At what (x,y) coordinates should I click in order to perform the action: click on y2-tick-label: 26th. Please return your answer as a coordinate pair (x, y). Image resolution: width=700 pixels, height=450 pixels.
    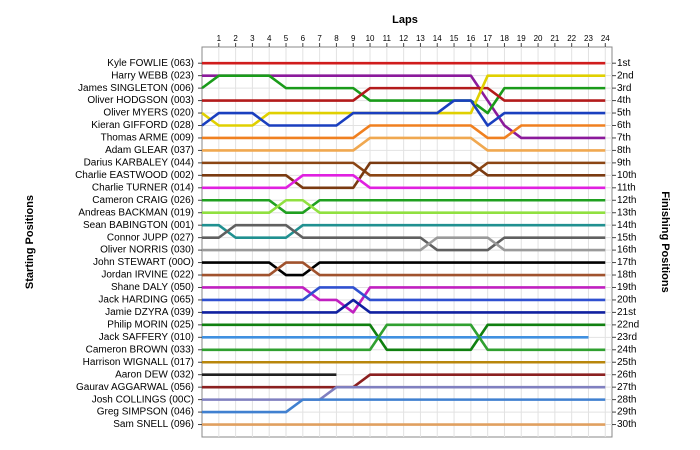
    Looking at the image, I should click on (626, 374).